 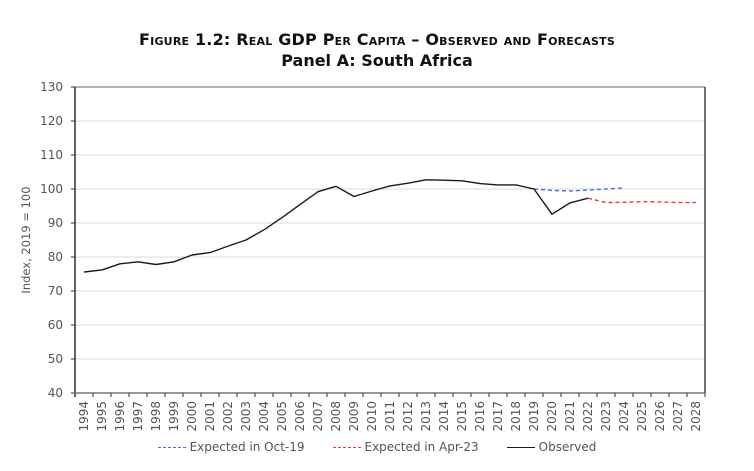 What do you see at coordinates (567, 447) in the screenshot?
I see `legend-label: Observed` at bounding box center [567, 447].